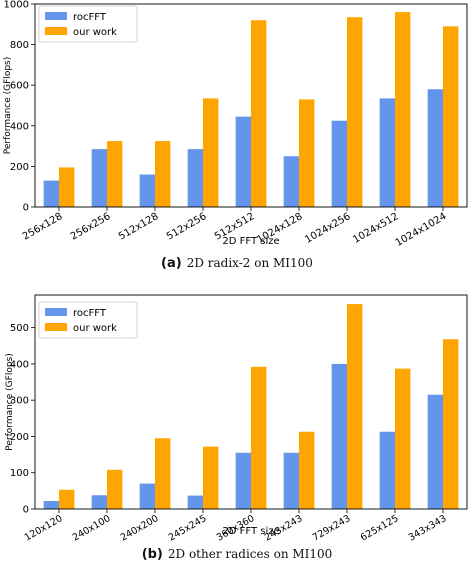  I want to click on chart-a-legend-label: our work, so click(95, 32).